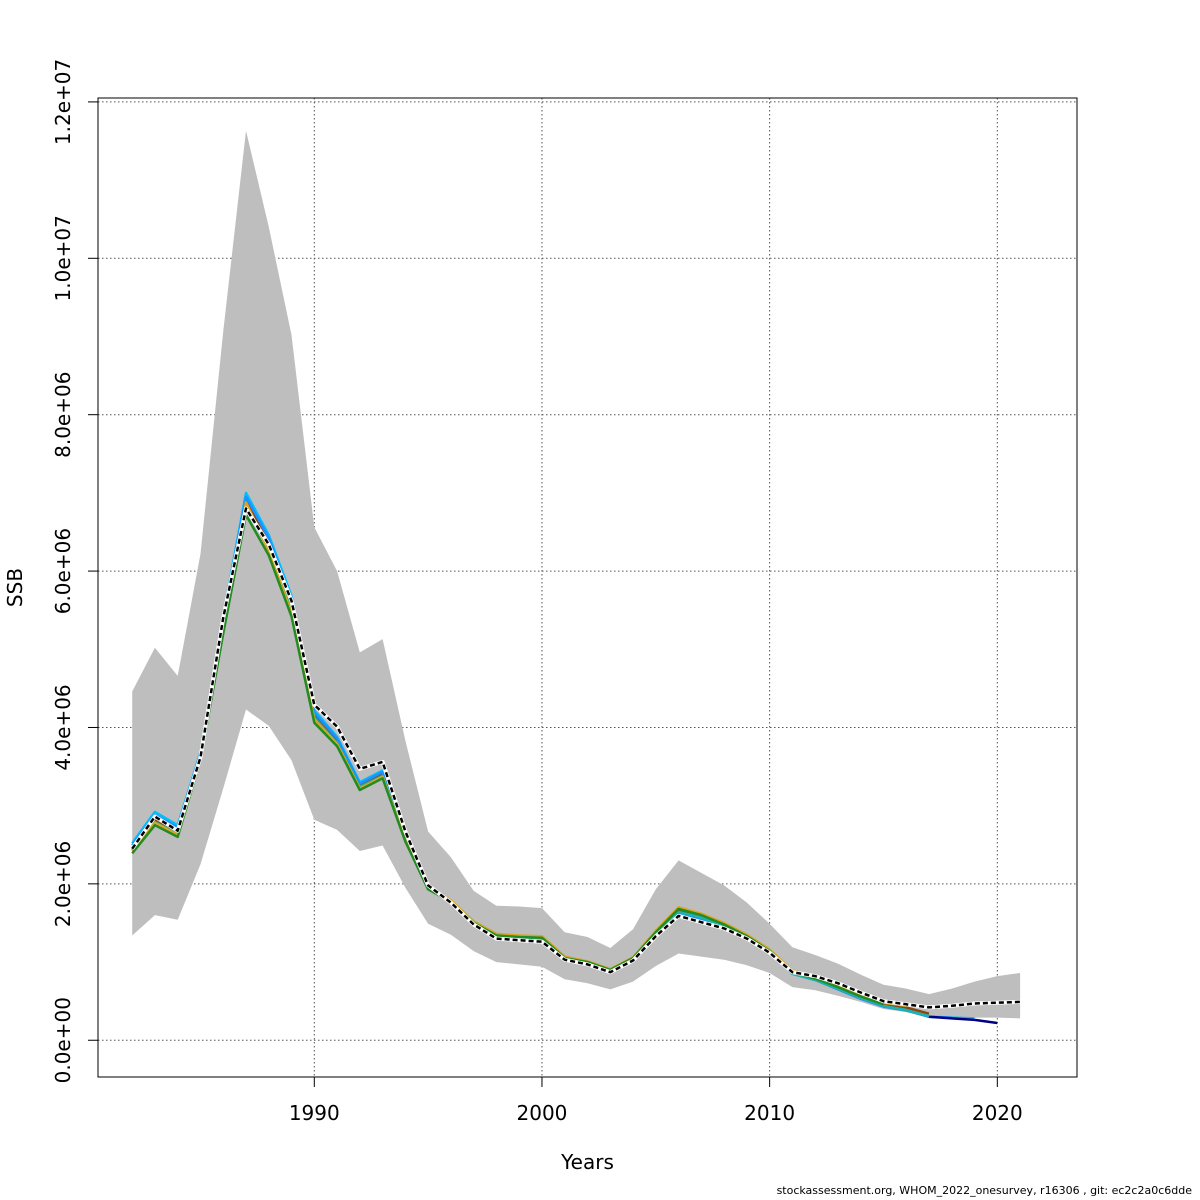 Image resolution: width=1200 pixels, height=1200 pixels. Describe the element at coordinates (63, 571) in the screenshot. I see `y-tick-label: 6.0e+06` at that location.